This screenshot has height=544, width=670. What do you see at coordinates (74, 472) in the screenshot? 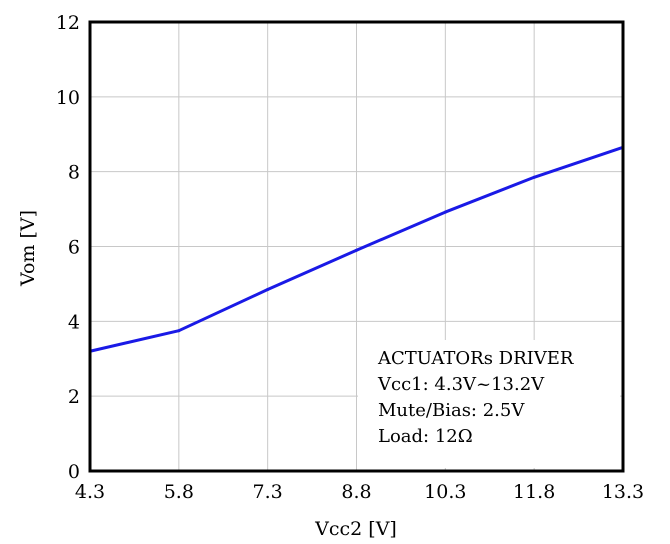
I see `y-tick-label: 0` at bounding box center [74, 472].